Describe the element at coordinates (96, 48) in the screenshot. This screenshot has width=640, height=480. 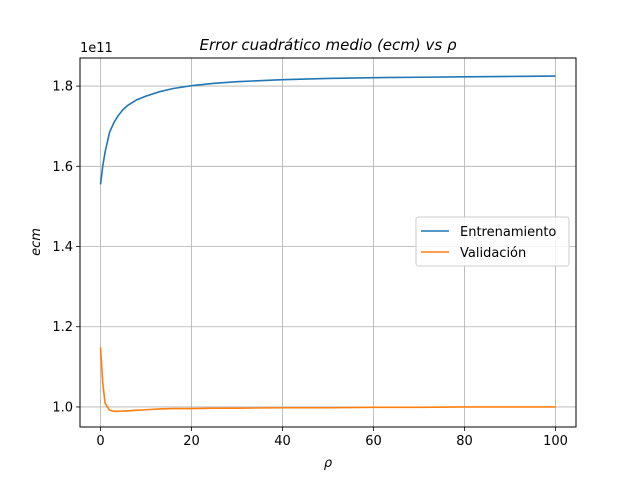
I see `y-axis-offset-label: 1e11` at that location.